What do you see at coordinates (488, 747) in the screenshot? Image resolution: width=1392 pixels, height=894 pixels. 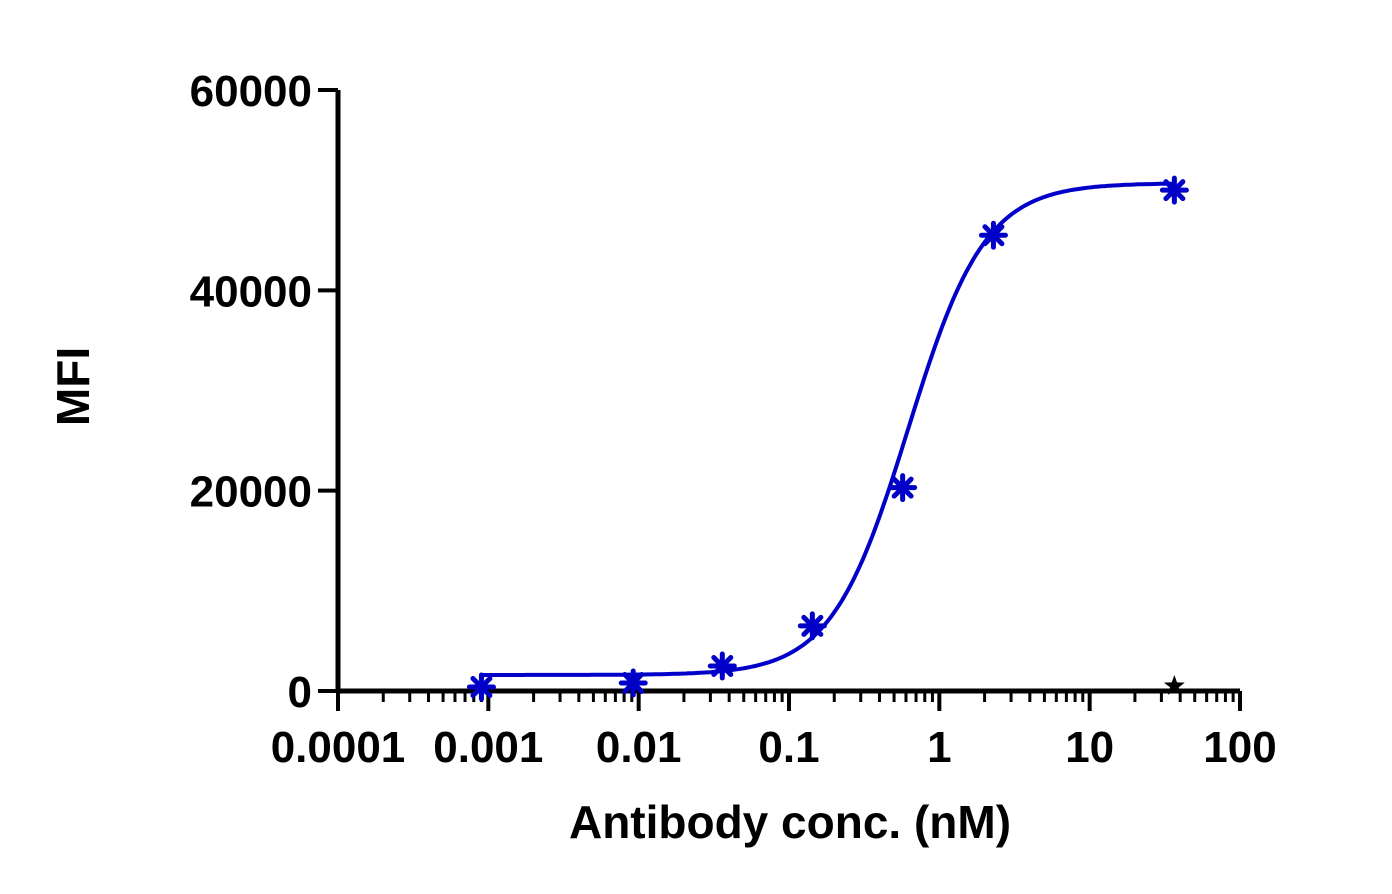 I see `x-tick-label: 0.001` at bounding box center [488, 747].